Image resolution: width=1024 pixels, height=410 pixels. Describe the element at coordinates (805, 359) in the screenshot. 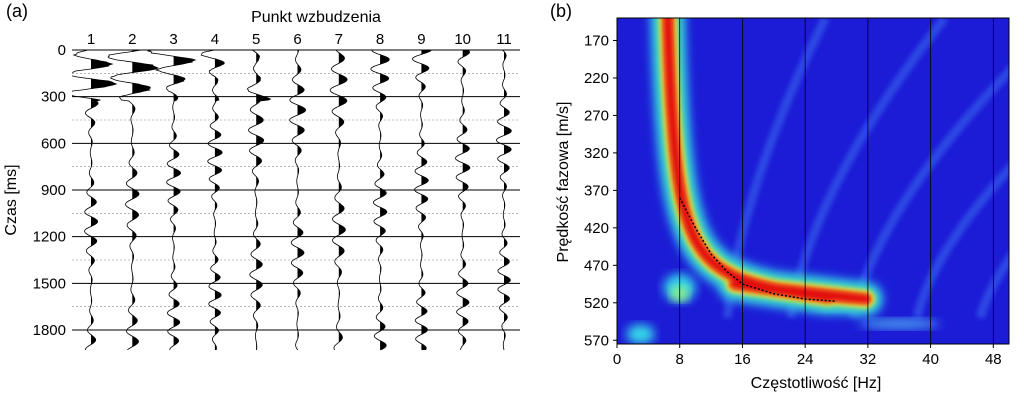

I see `frequency-tick-label: 24` at that location.